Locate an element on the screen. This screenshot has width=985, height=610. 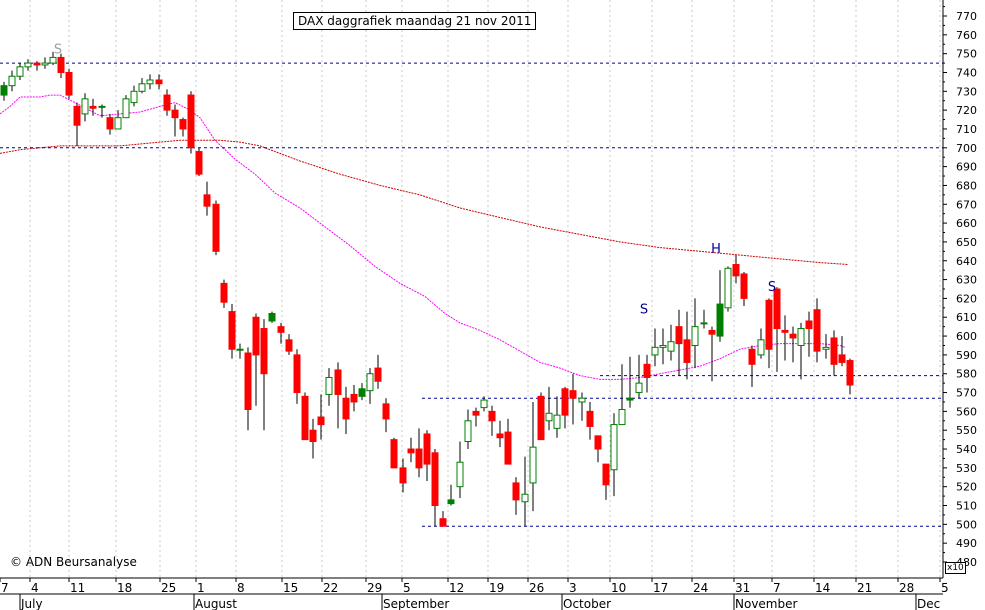
x-tick-label-19: 7 is located at coordinates (777, 588).